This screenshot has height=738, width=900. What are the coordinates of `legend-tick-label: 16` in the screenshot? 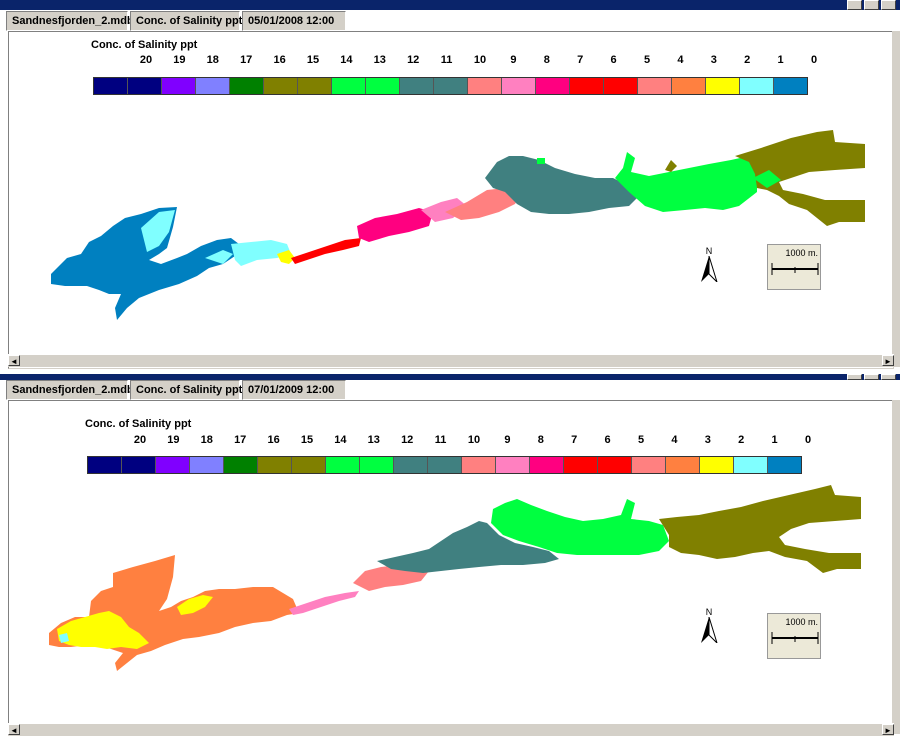 It's located at (273, 440).